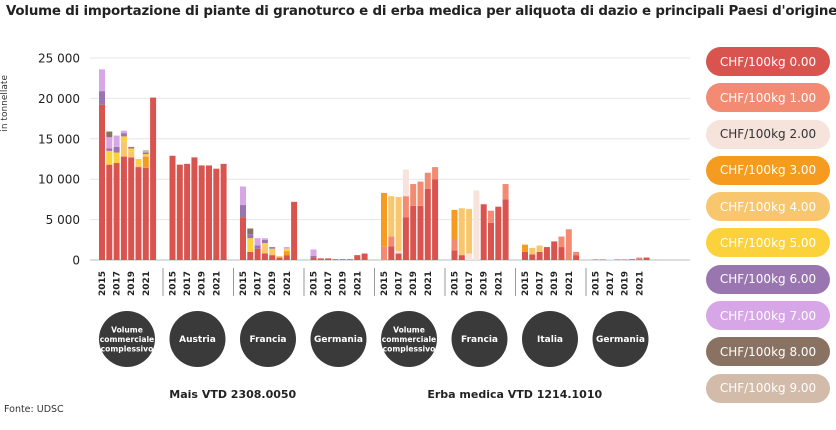 The height and width of the screenshot is (430, 836). I want to click on legend-item-chf-2: CHF/100kg 2.00, so click(768, 134).